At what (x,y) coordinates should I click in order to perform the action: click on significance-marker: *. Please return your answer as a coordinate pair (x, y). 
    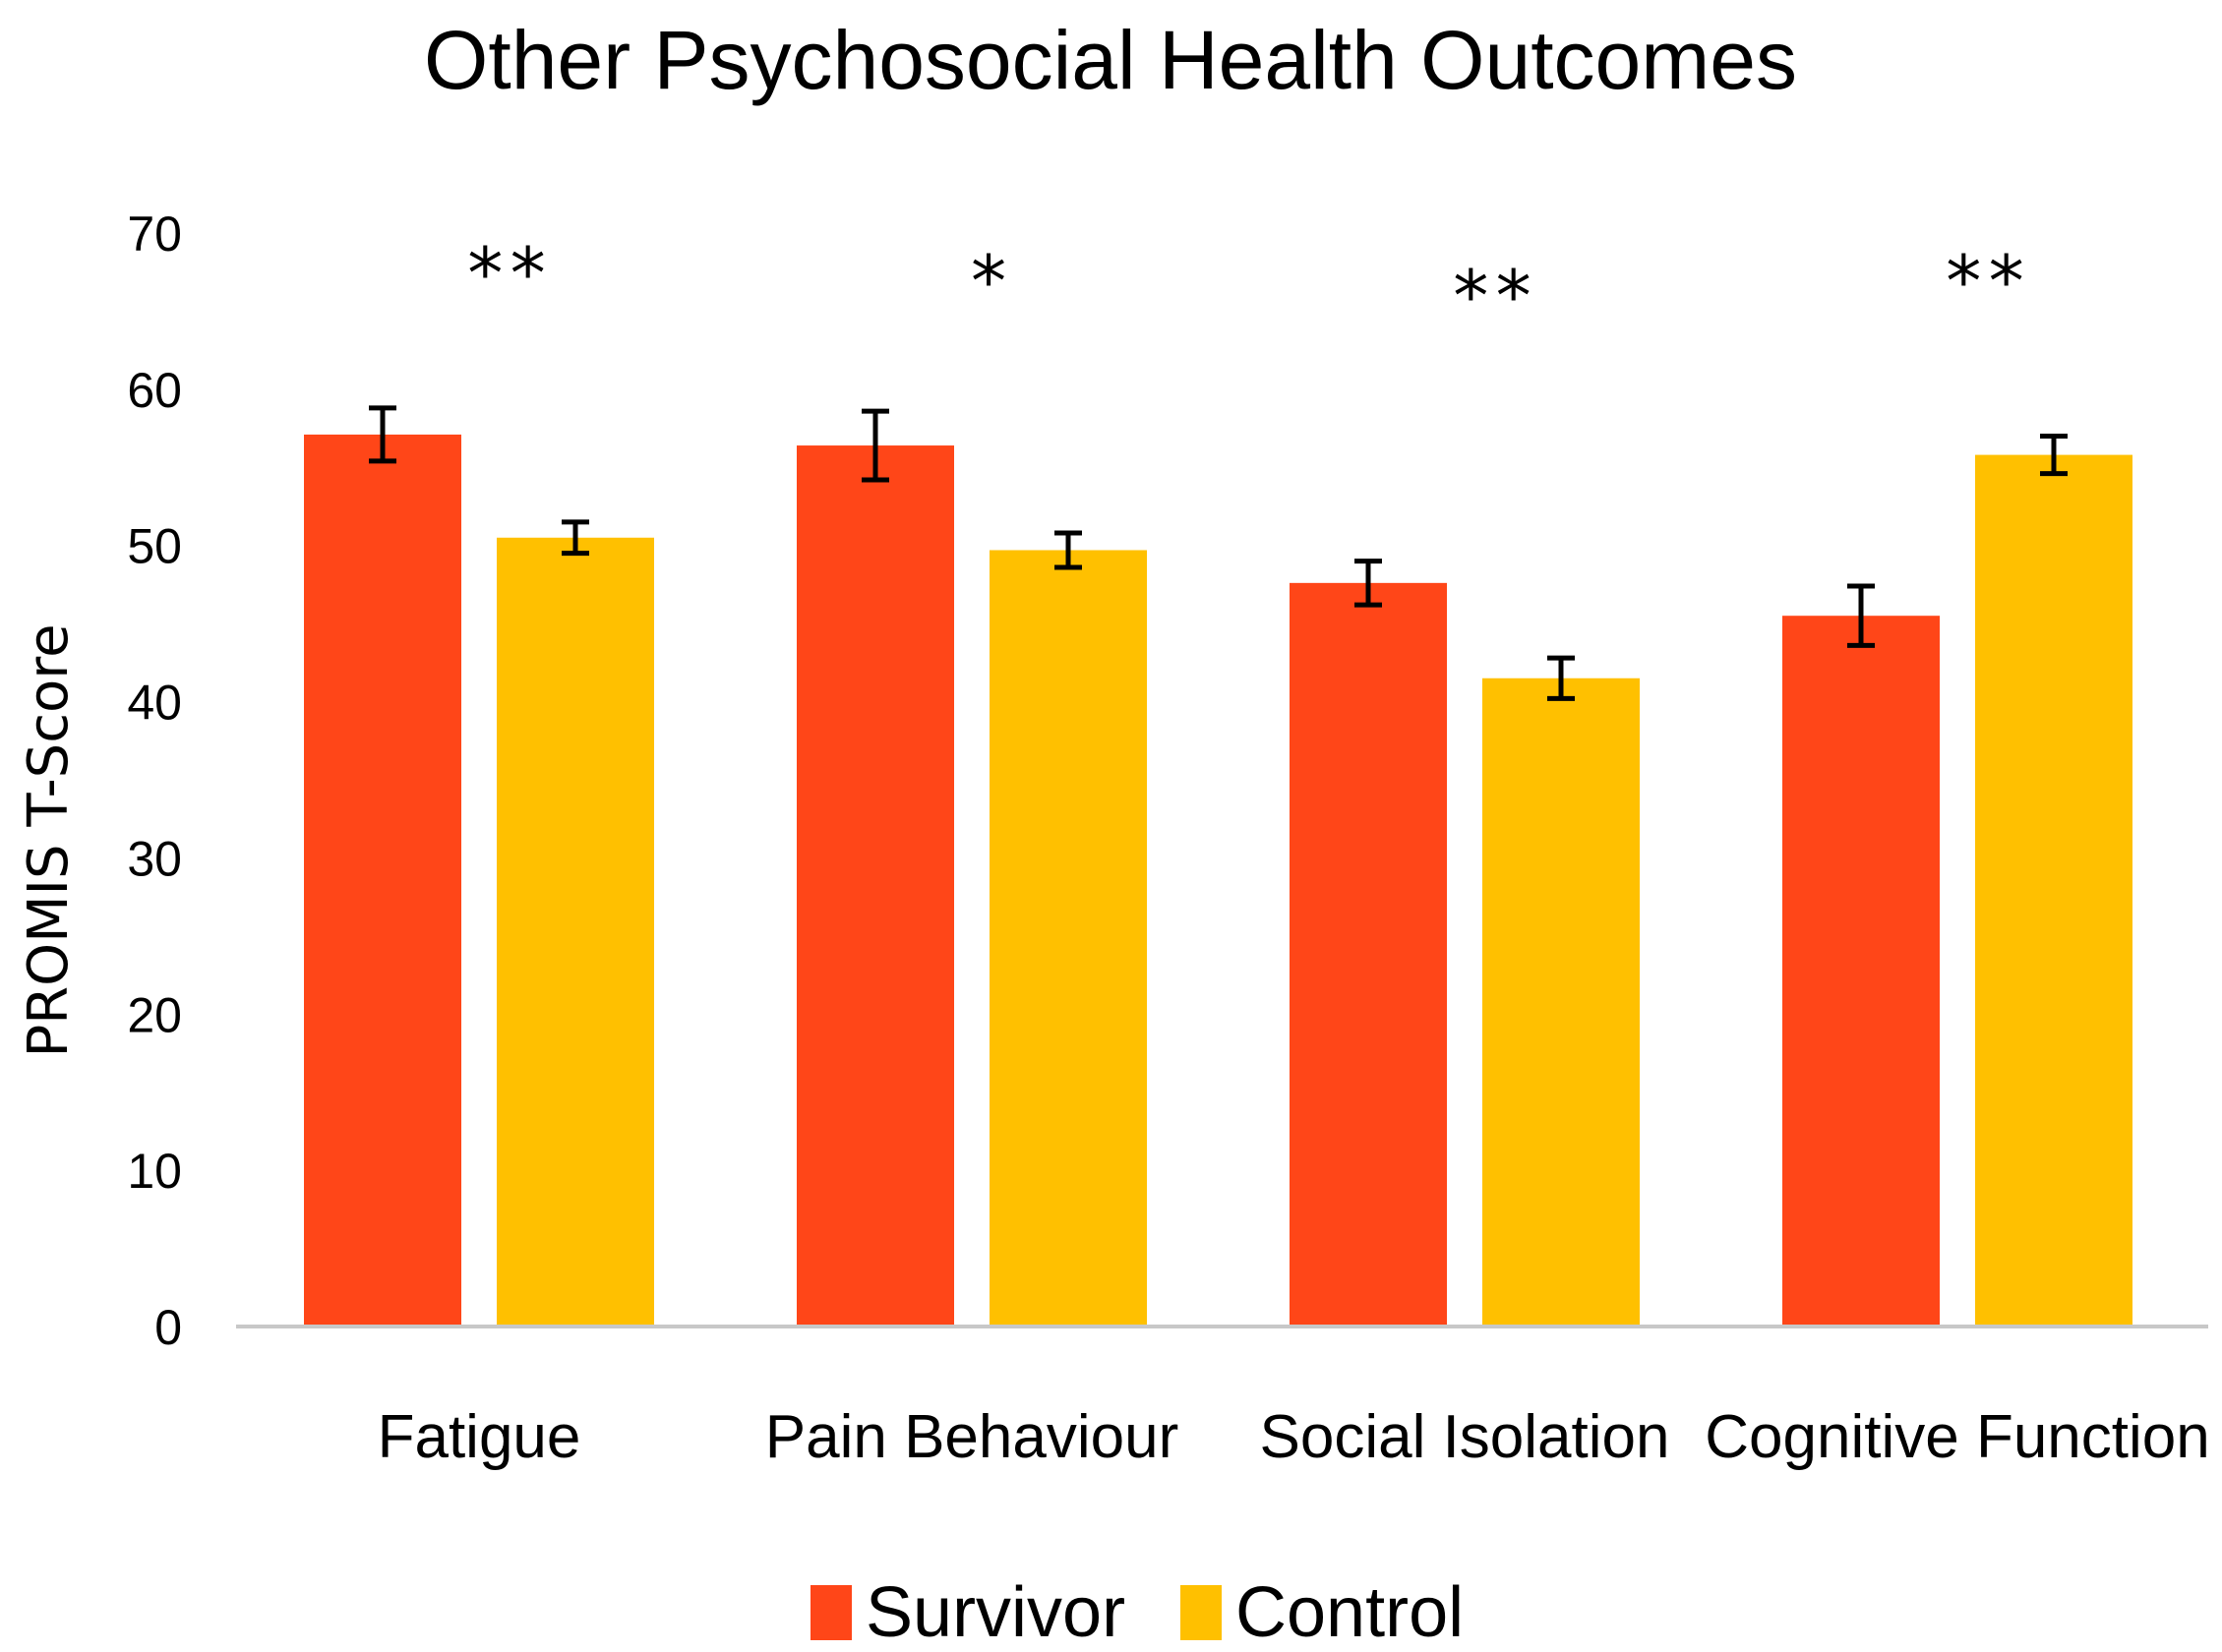
    Looking at the image, I should click on (988, 281).